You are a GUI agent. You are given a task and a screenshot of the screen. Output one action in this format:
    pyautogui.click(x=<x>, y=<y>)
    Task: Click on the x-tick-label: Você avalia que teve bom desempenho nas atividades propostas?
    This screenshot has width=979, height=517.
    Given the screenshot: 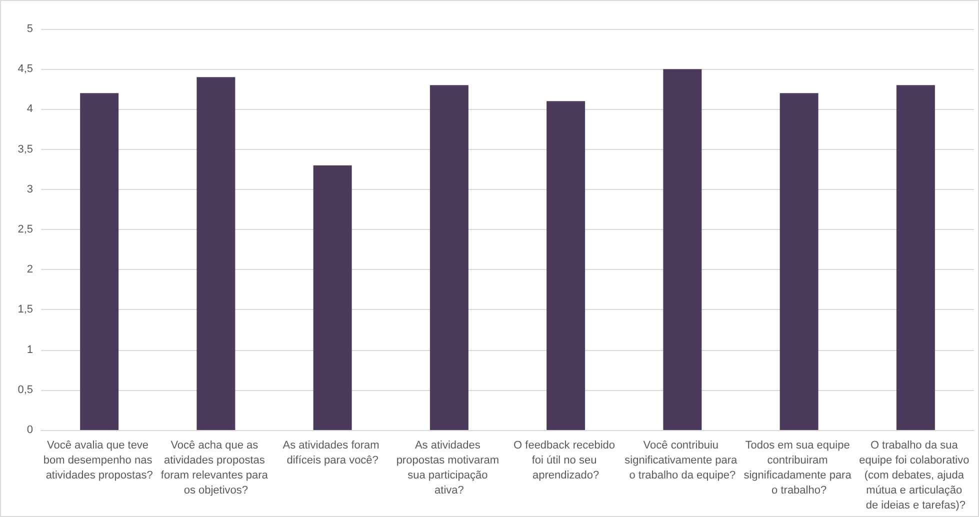 What is the action you would take?
    pyautogui.click(x=99, y=461)
    